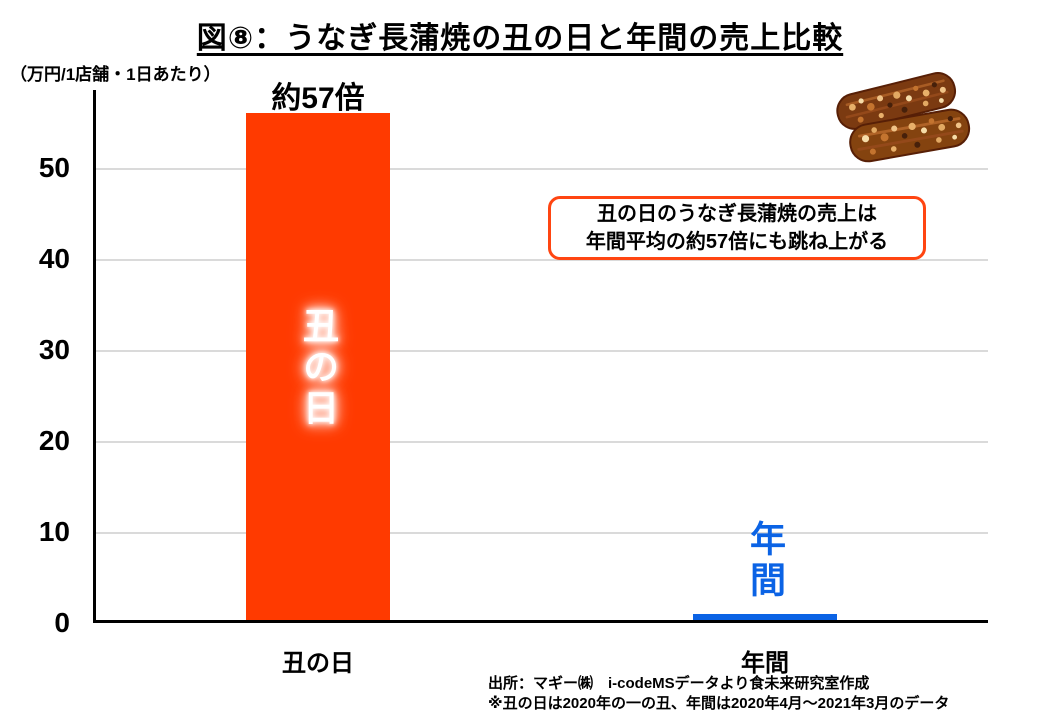 The width and height of the screenshot is (1040, 720). Describe the element at coordinates (719, 703) in the screenshot. I see `data-note-line: ※丑の日は2020年の一の丑、年間は2020年4月～2021年3月のデータ` at that location.